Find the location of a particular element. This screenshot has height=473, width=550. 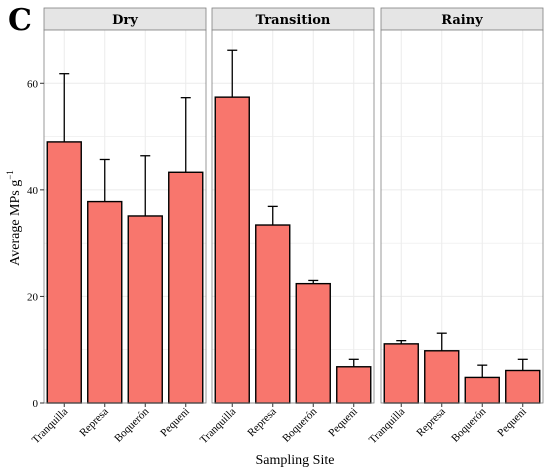

y-axis-title: Average MPs g−1 is located at coordinates (14, 218).